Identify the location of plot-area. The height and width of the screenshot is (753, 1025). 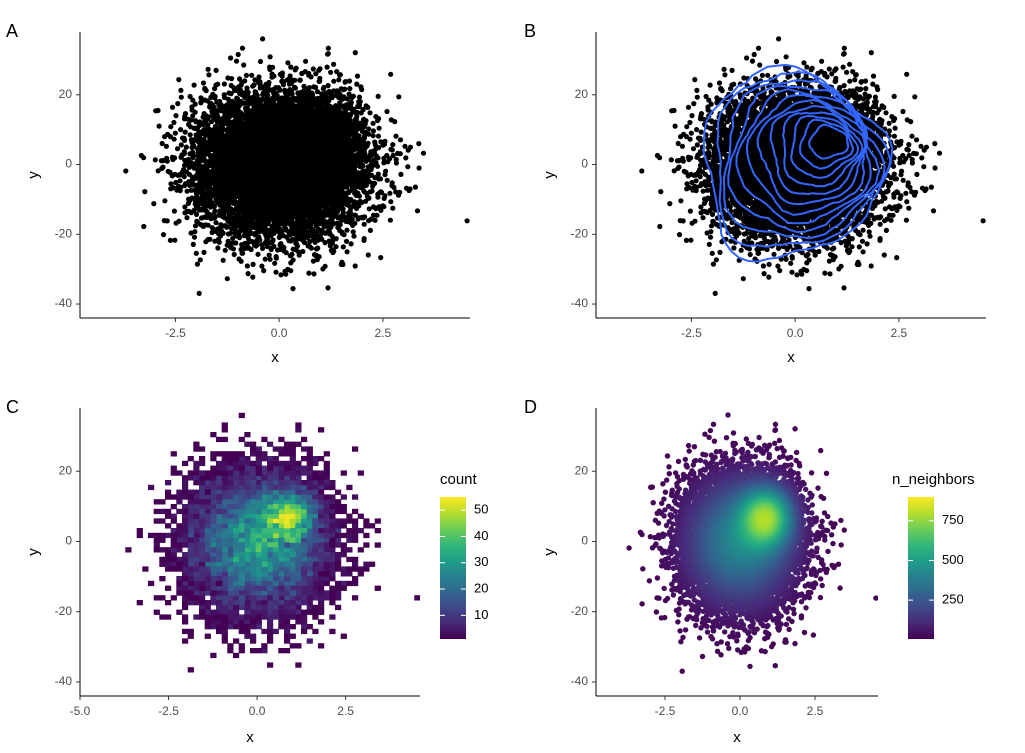
(296, 166).